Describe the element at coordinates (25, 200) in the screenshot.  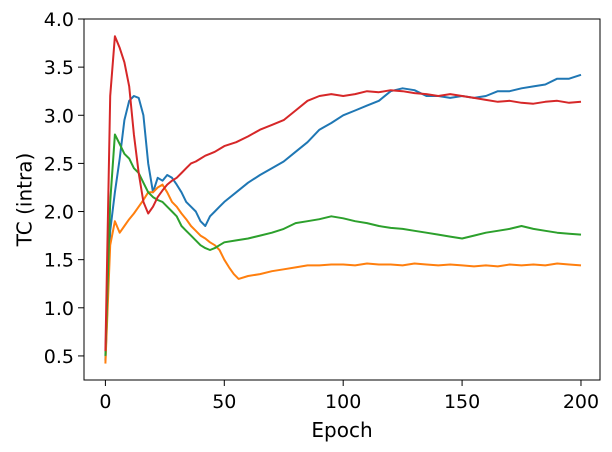
I see `y-axis-label: TC (intra)` at that location.